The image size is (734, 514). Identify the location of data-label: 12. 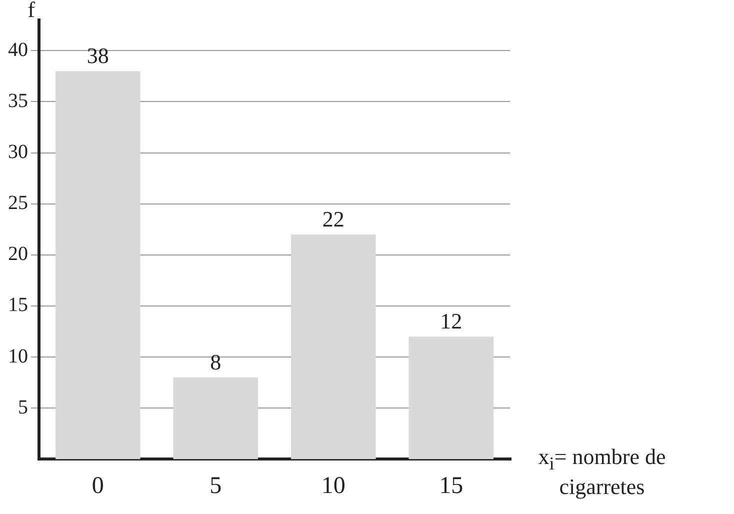
(451, 321).